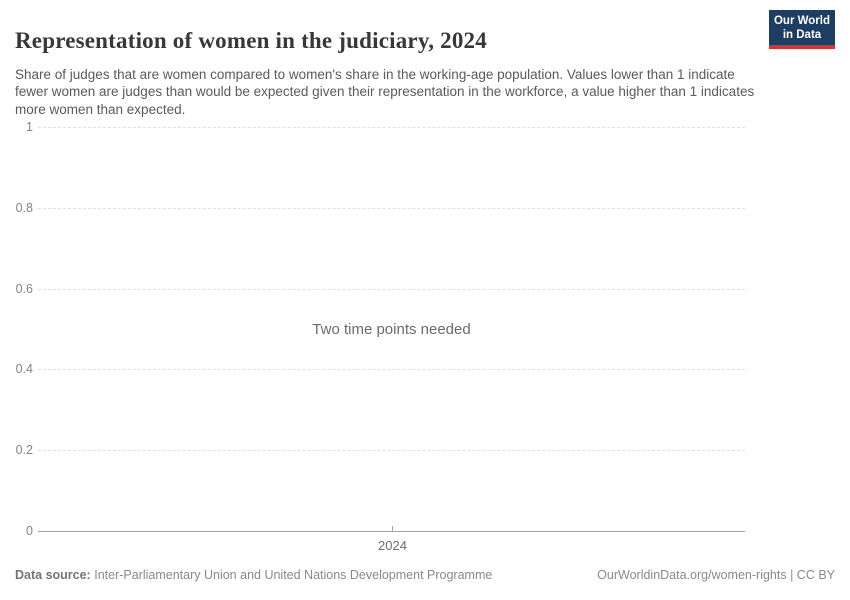 This screenshot has height=600, width=850. I want to click on x-axis-line, so click(391, 531).